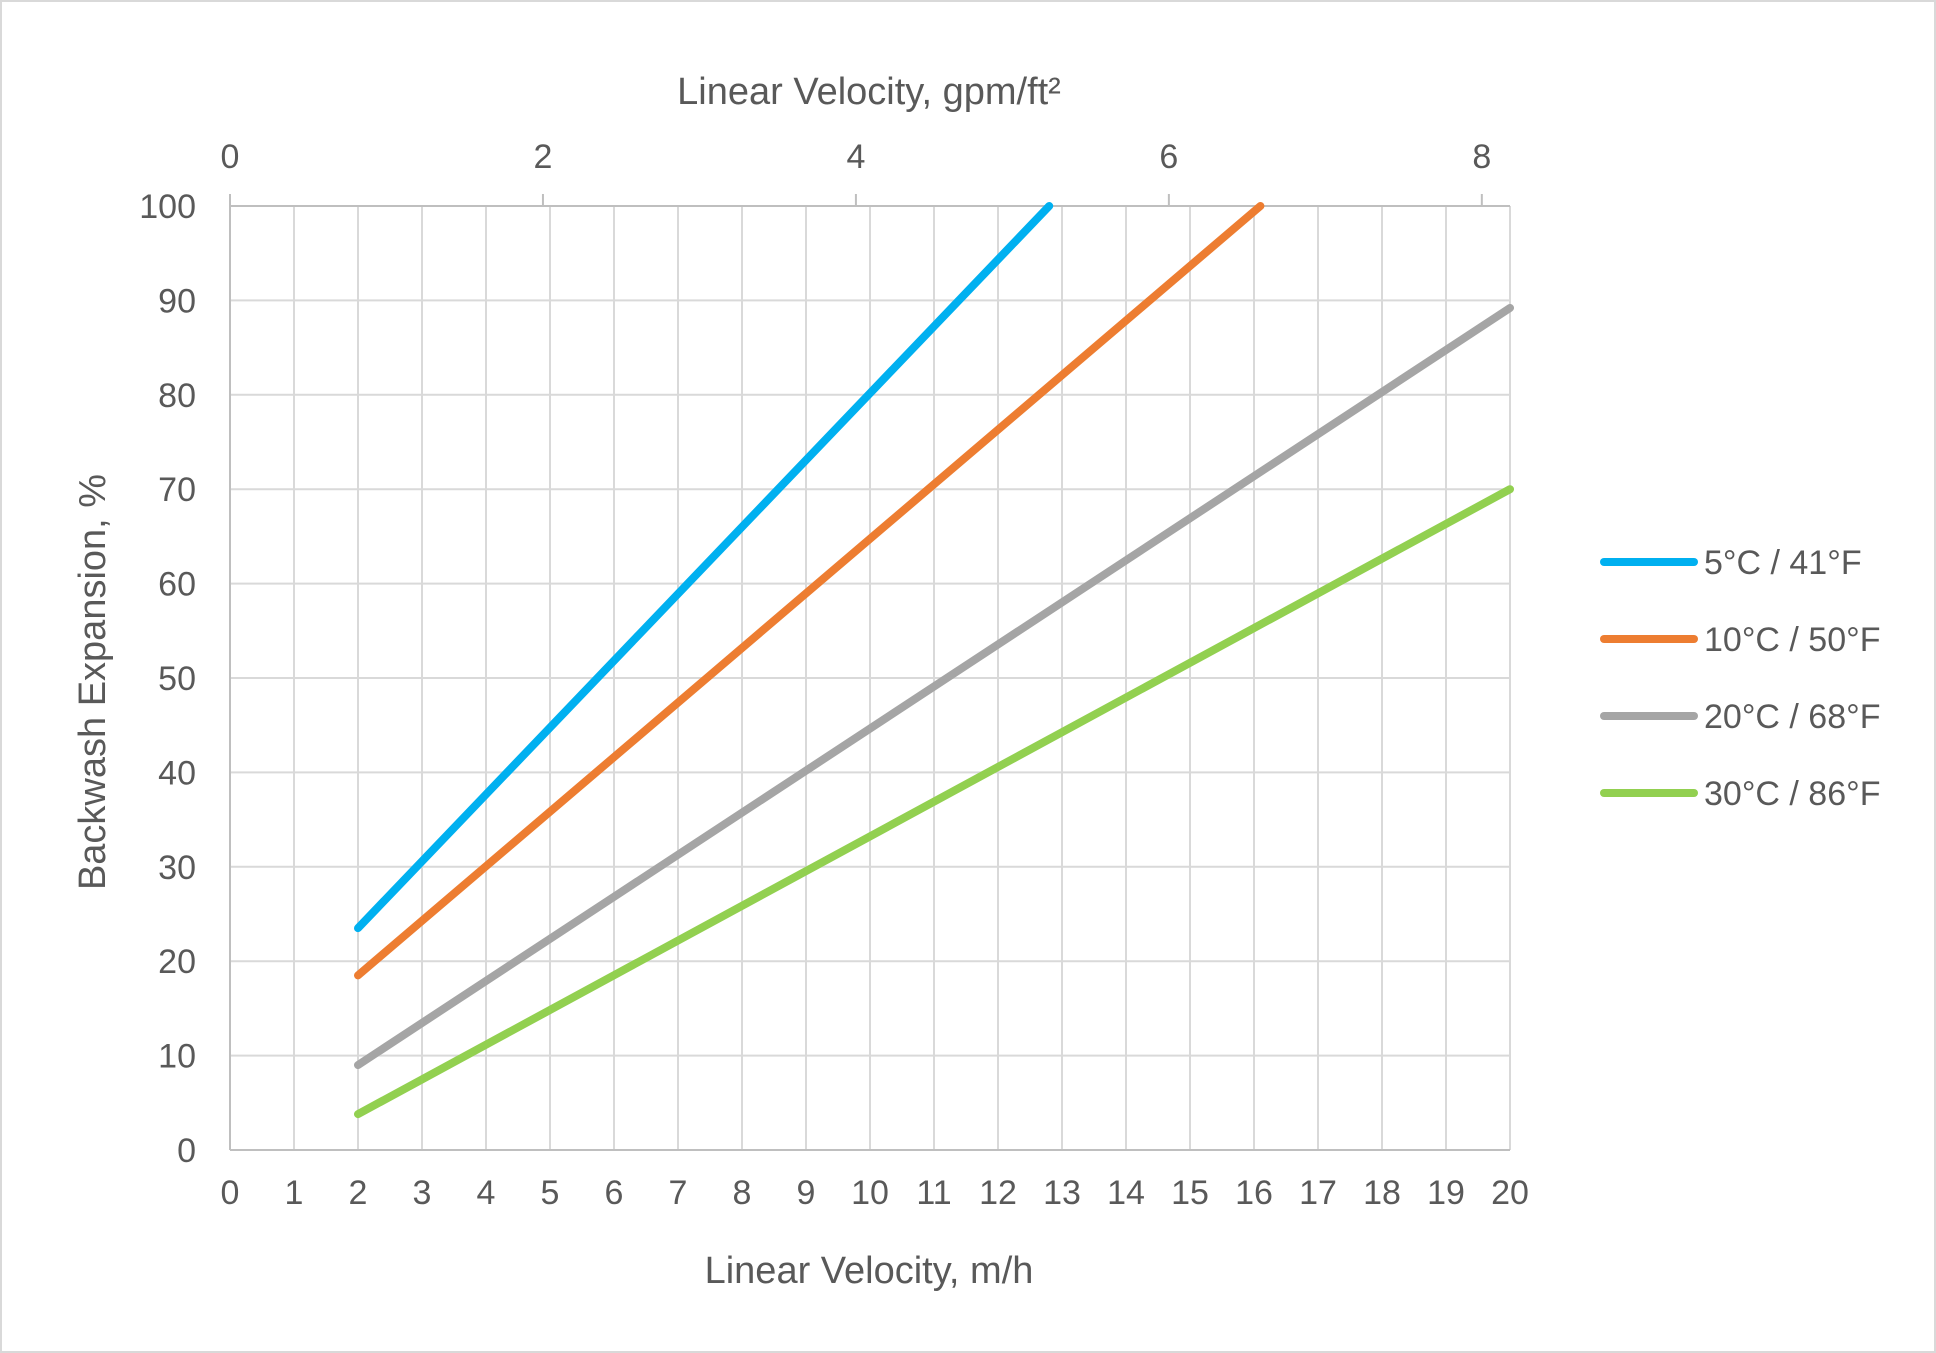 Image resolution: width=1936 pixels, height=1353 pixels. What do you see at coordinates (294, 1193) in the screenshot?
I see `x-tick-label-1: 1` at bounding box center [294, 1193].